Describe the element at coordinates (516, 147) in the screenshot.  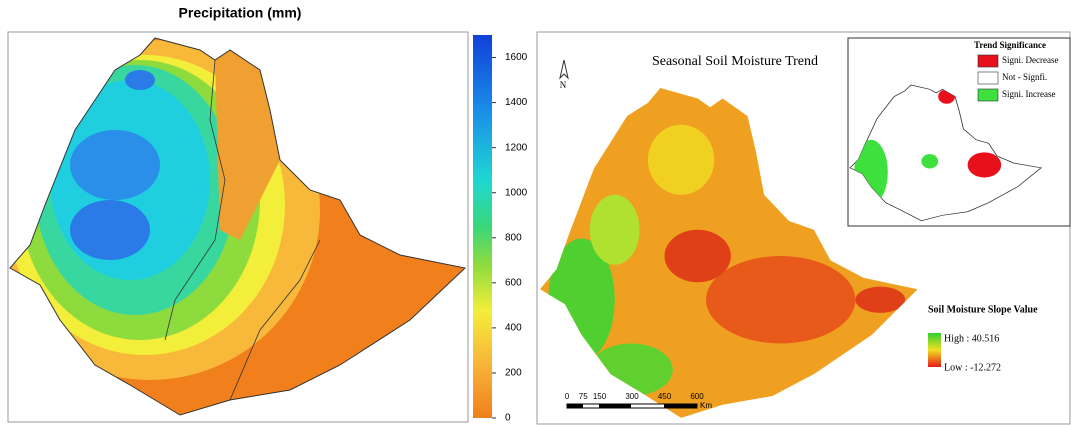
I see `colorbar-label: 1200` at that location.